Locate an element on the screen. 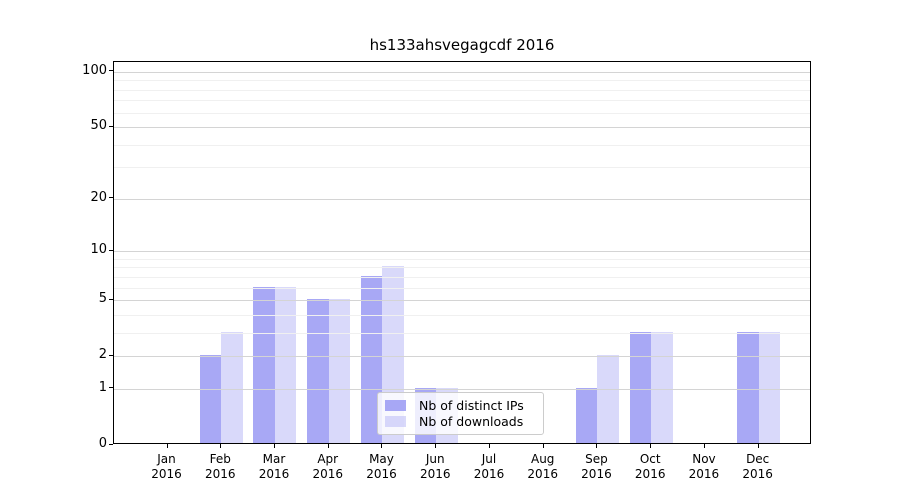  y-axis-label: 20 is located at coordinates (98, 197).